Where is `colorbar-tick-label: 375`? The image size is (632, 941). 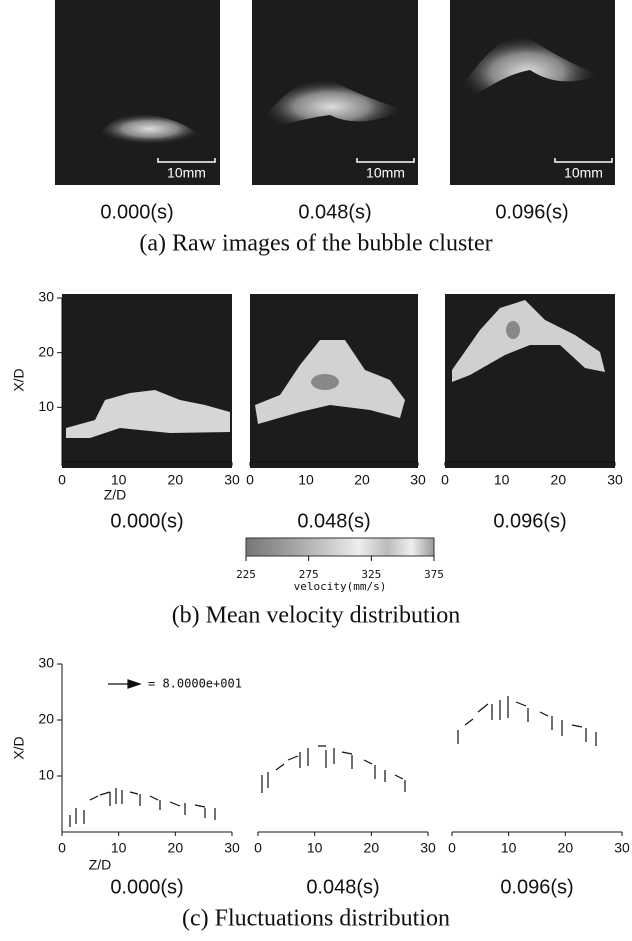
colorbar-tick-label: 375 is located at coordinates (434, 574).